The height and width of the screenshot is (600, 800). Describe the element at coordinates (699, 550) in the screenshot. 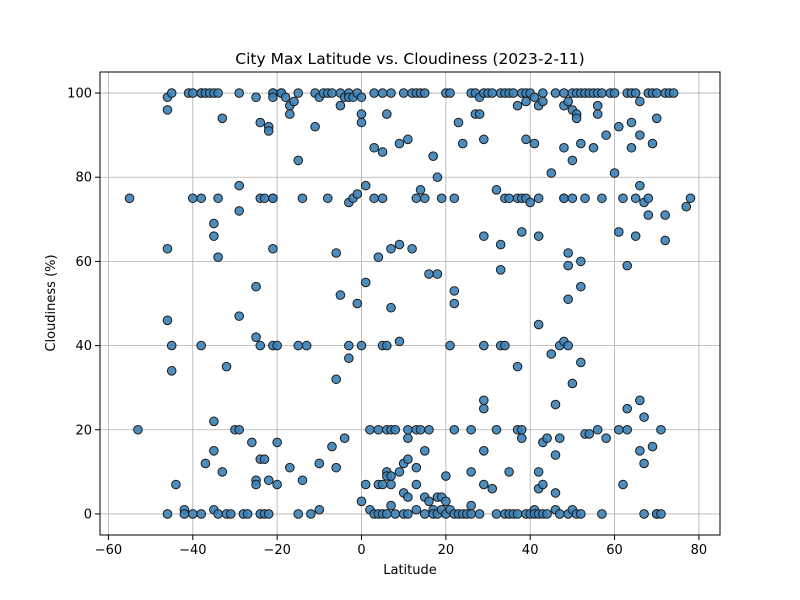

I see `x-tick-label: 80` at that location.